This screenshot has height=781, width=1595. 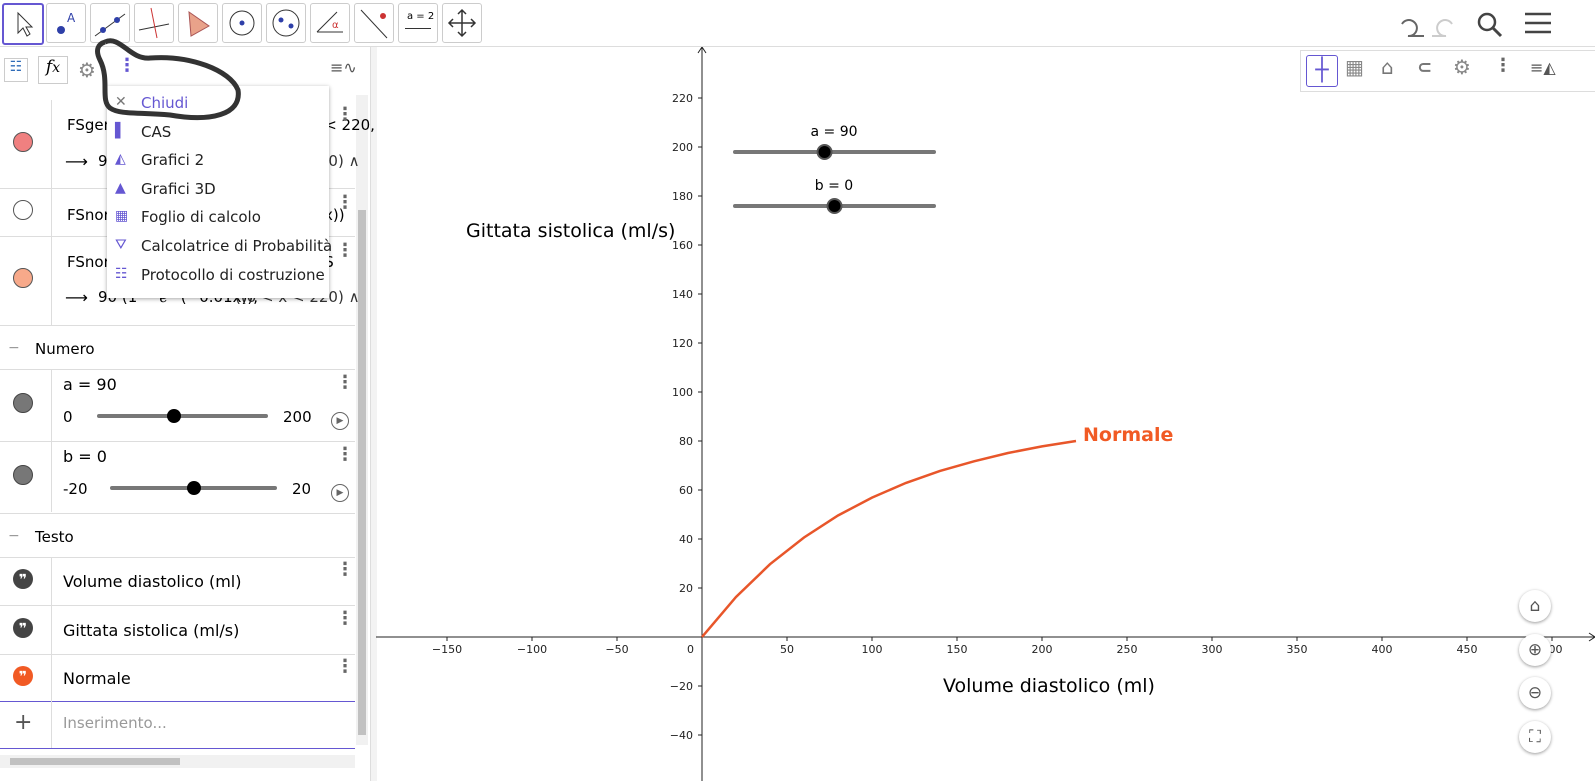 I want to click on x-tick-label: 400, so click(x=1382, y=649).